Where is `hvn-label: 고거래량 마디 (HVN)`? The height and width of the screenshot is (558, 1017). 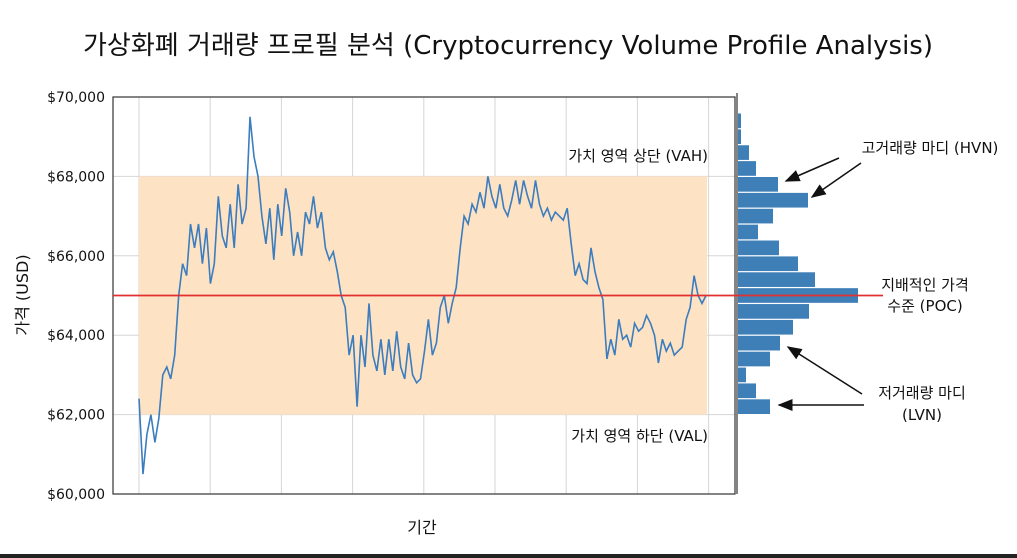
hvn-label: 고거래량 마디 (HVN) is located at coordinates (930, 148).